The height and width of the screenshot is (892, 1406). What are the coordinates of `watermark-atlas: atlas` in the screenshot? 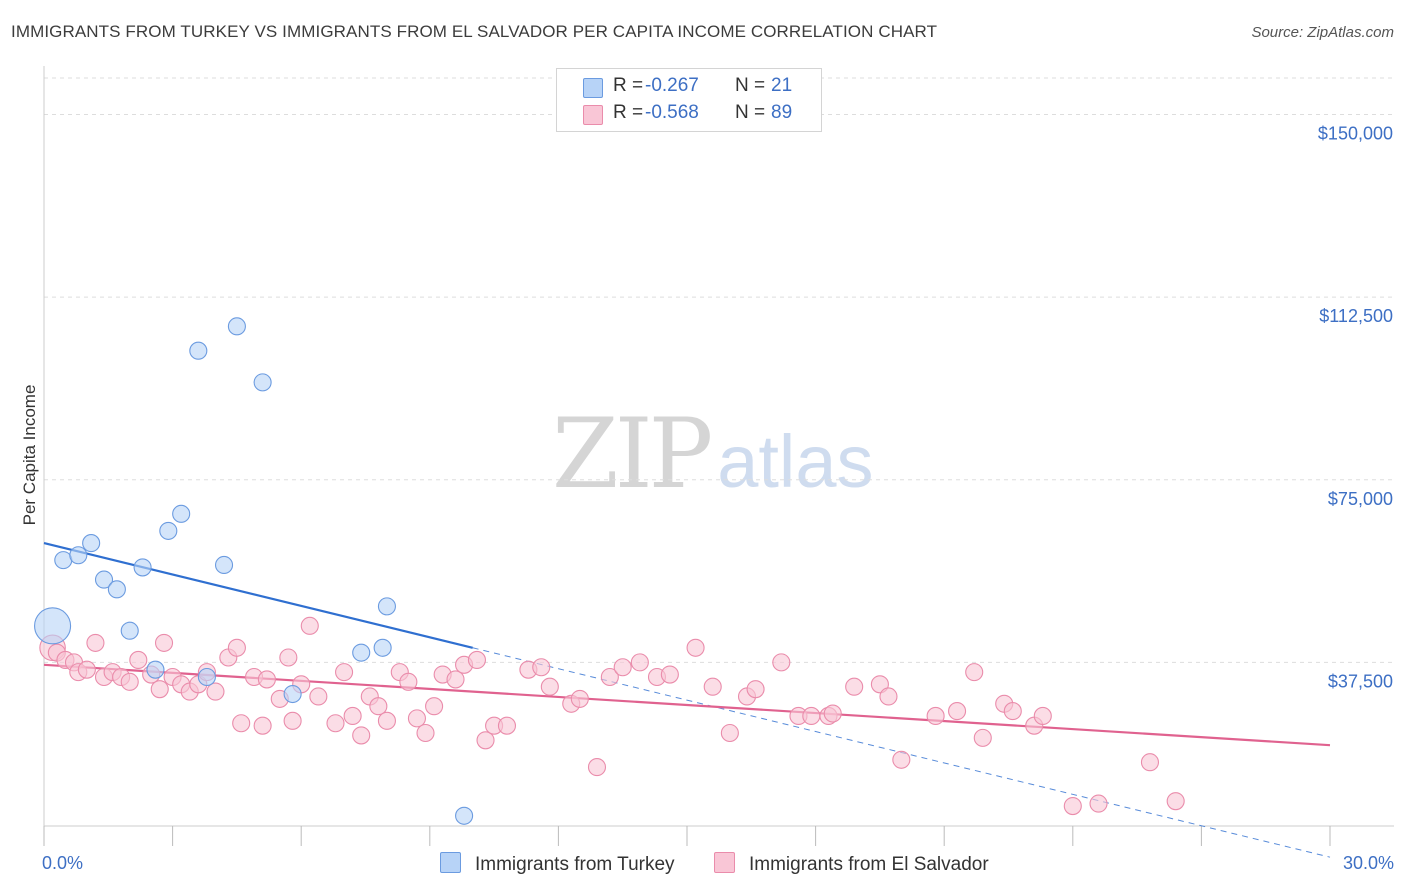 It's located at (795, 461).